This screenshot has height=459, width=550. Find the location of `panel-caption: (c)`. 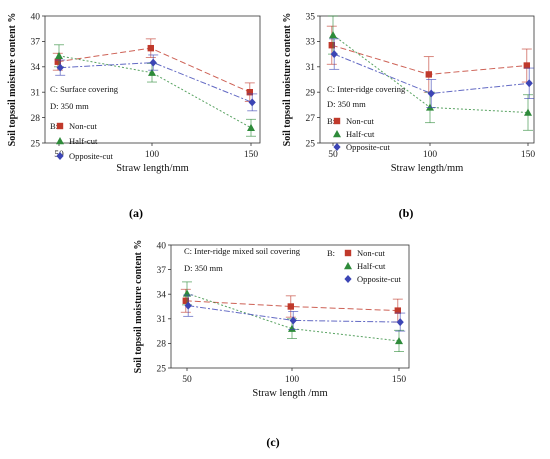

panel-caption: (c) is located at coordinates (272, 442).